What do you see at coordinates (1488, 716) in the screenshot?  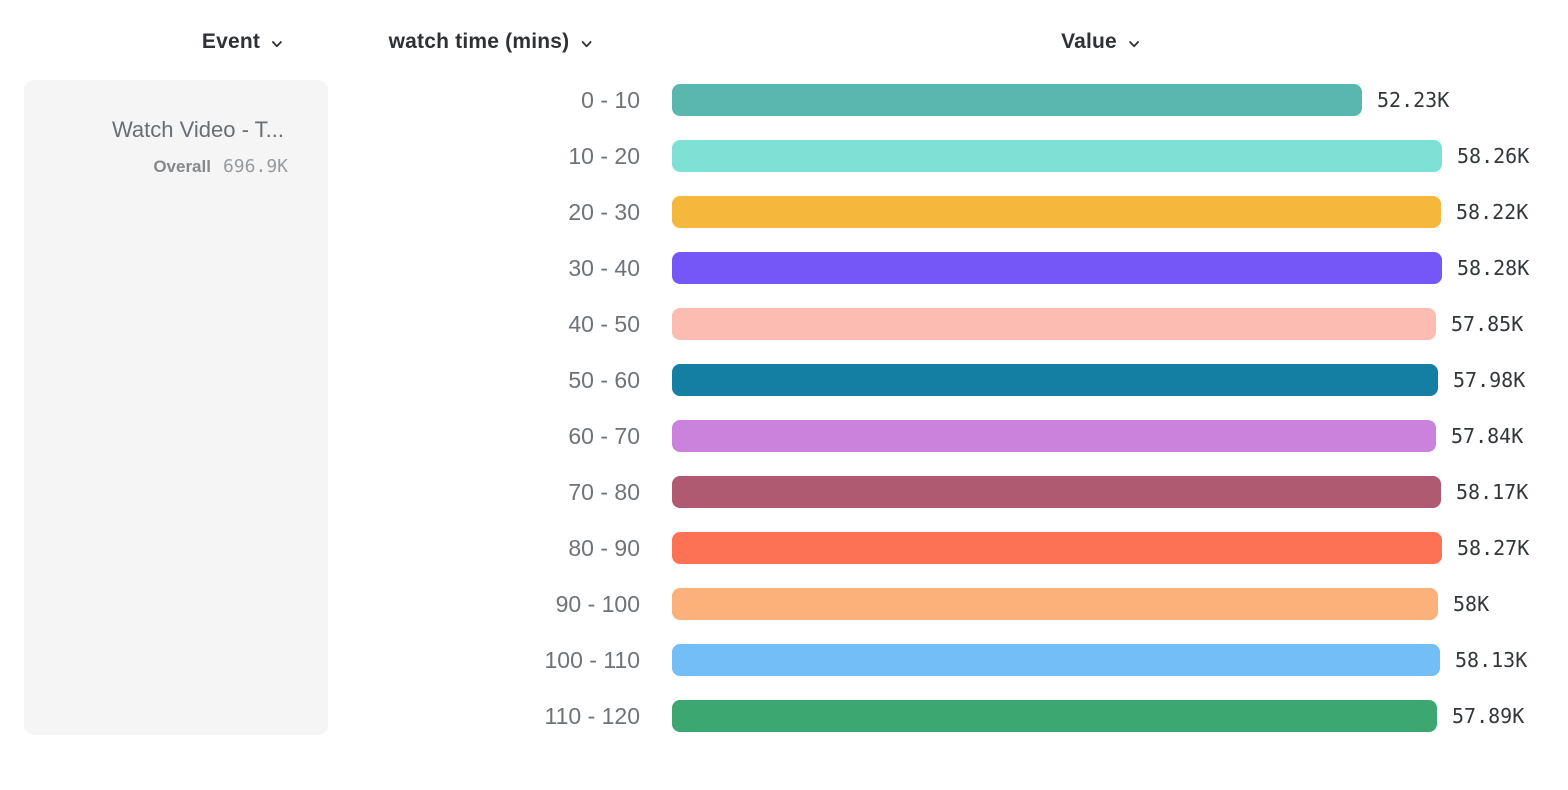 I see `value-label: 57.89K` at bounding box center [1488, 716].